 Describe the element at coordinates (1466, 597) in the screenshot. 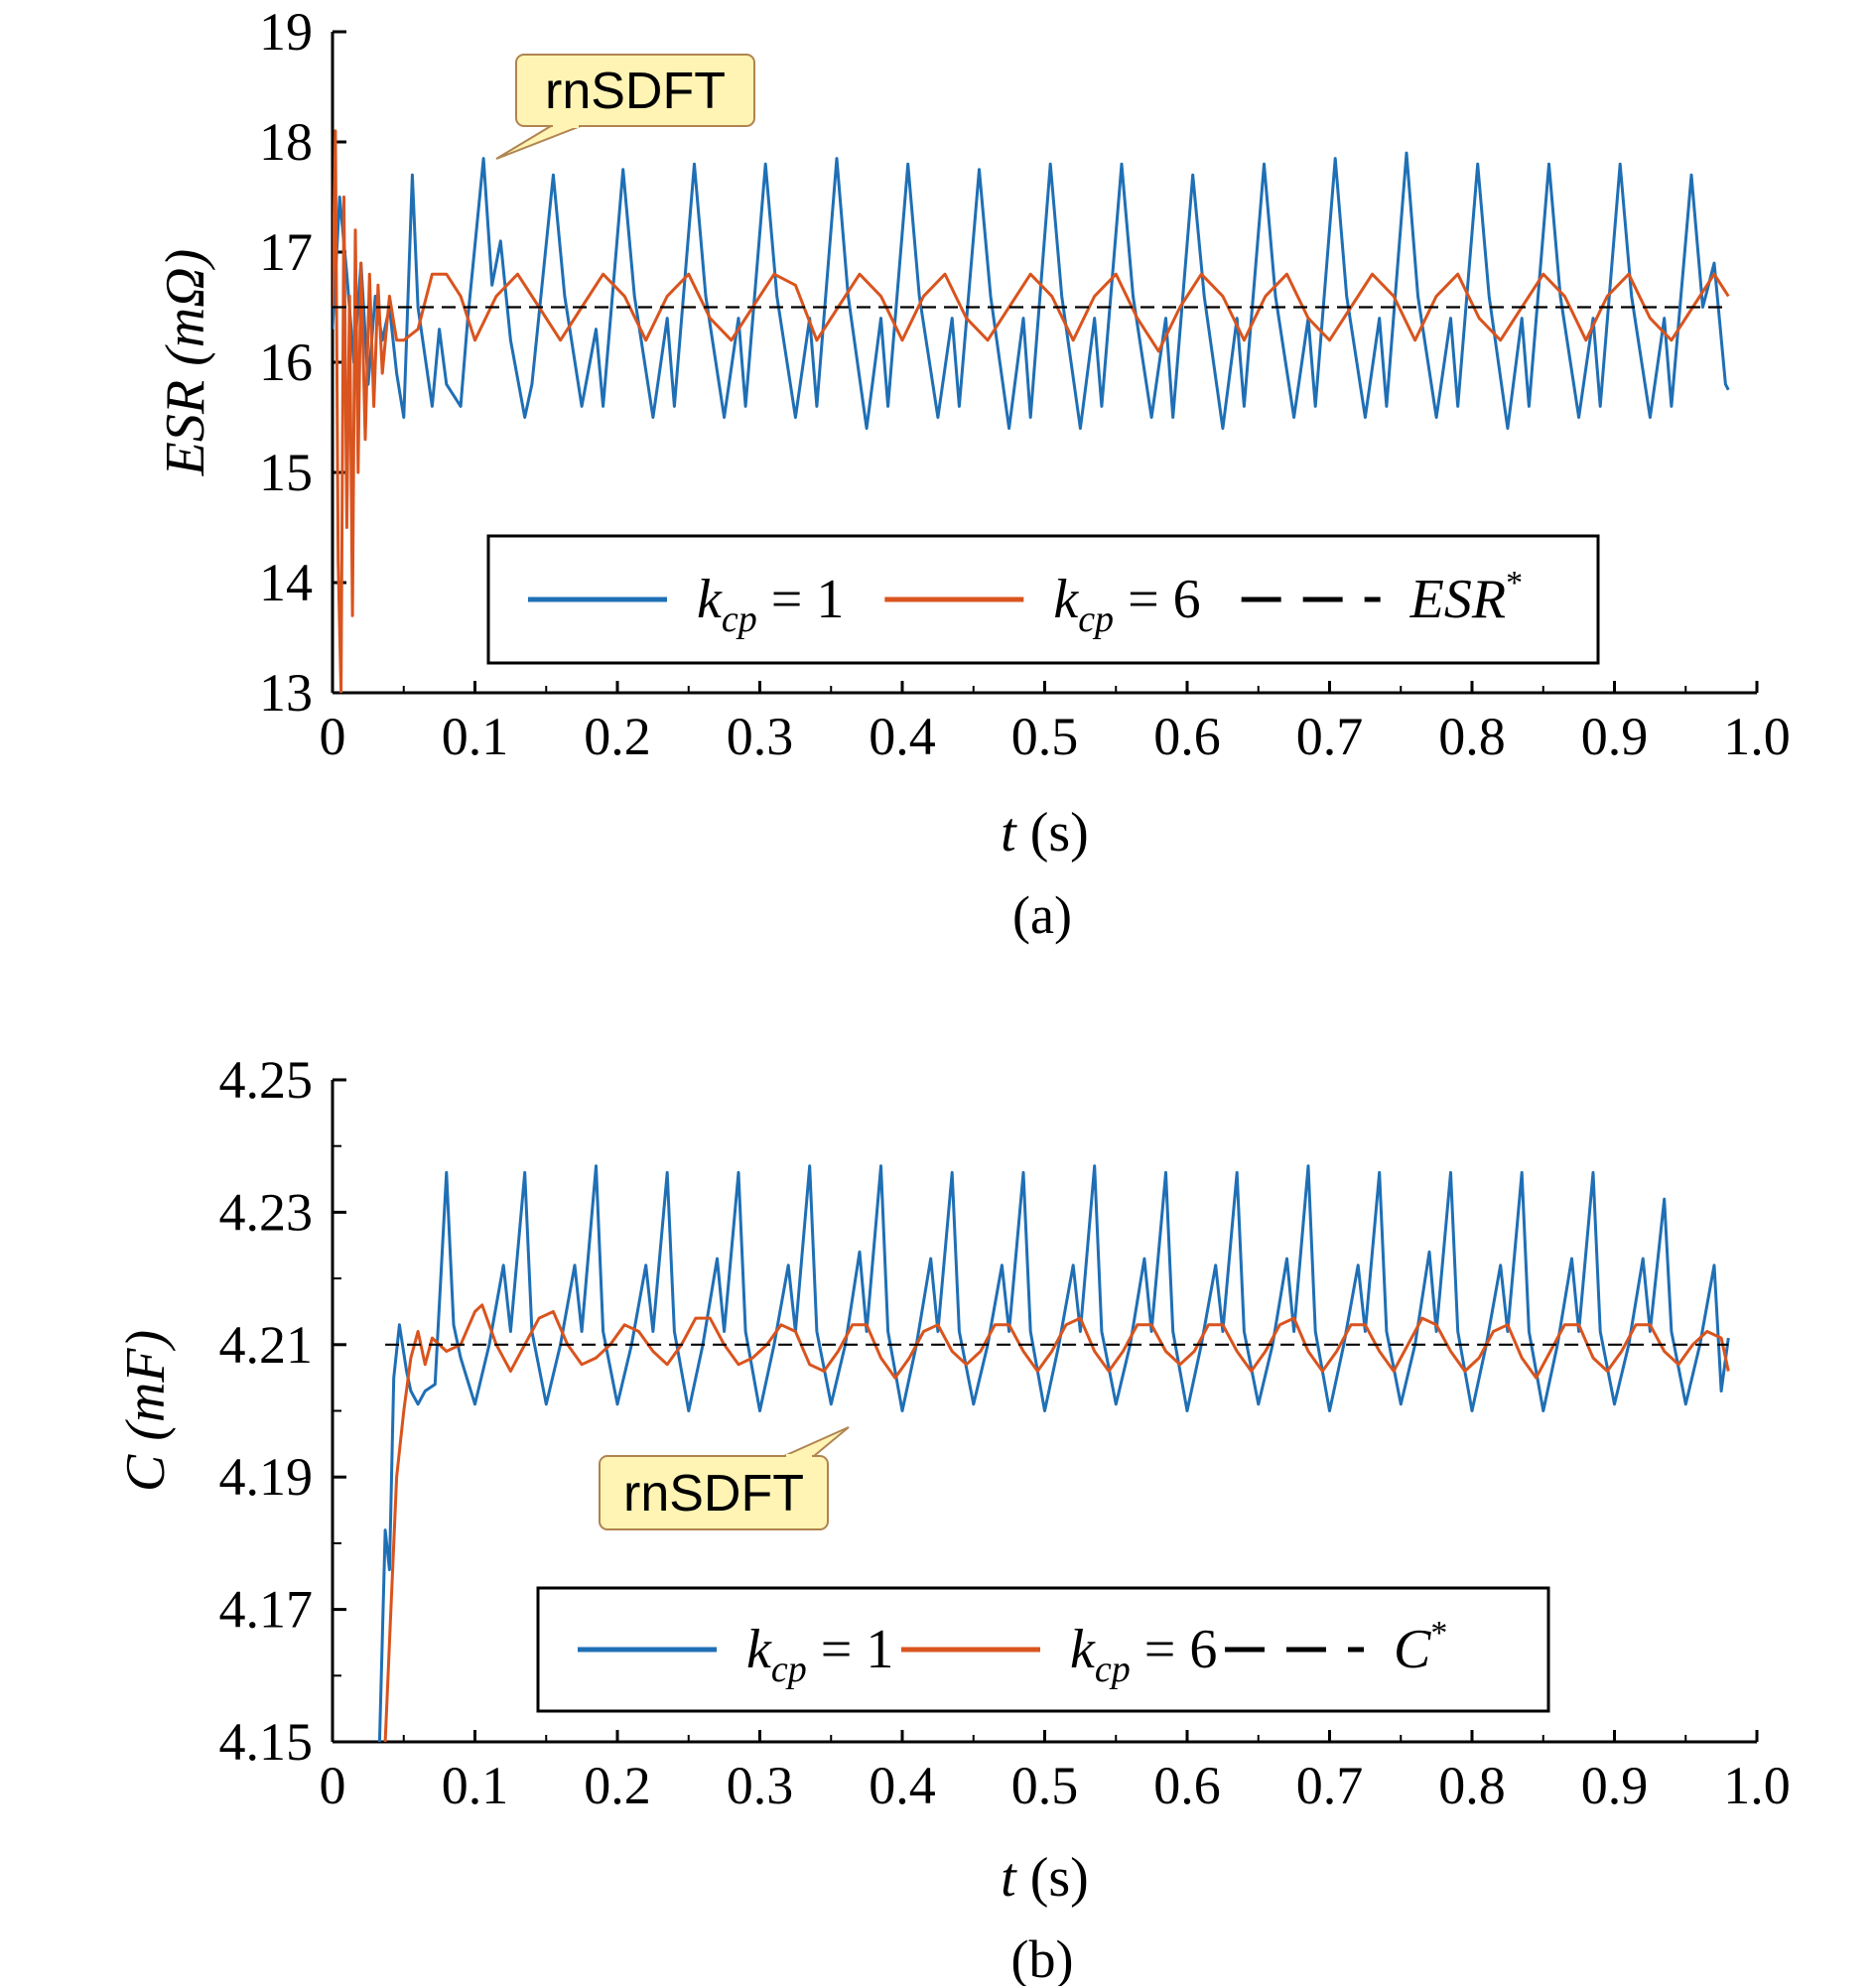

I see `legend-label: ESR*` at that location.